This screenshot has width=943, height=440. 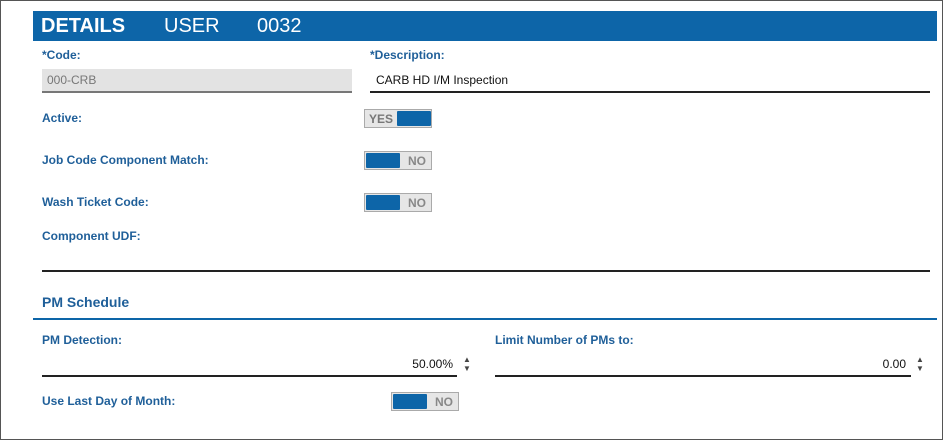 What do you see at coordinates (381, 119) in the screenshot?
I see `toggle-text: YES` at bounding box center [381, 119].